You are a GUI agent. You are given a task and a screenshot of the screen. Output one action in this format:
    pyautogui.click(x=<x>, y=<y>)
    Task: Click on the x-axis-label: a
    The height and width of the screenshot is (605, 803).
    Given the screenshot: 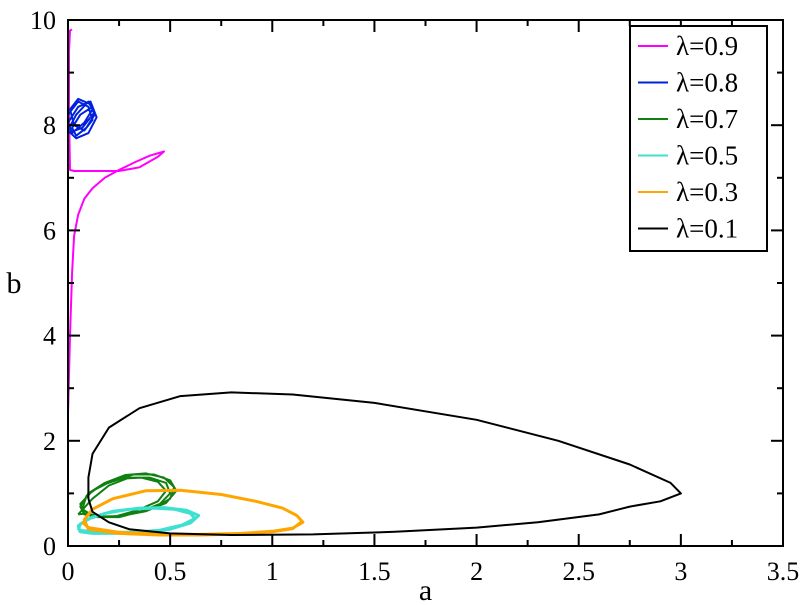 What is the action you would take?
    pyautogui.click(x=425, y=589)
    